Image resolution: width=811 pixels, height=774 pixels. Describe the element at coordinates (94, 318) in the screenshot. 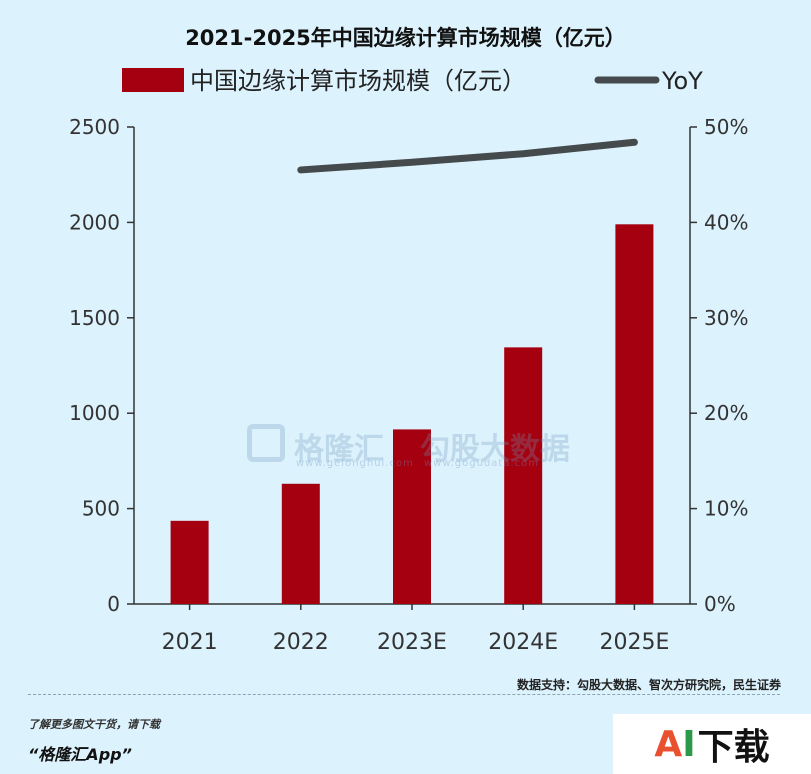

I see `y-tick-label: 1500` at that location.